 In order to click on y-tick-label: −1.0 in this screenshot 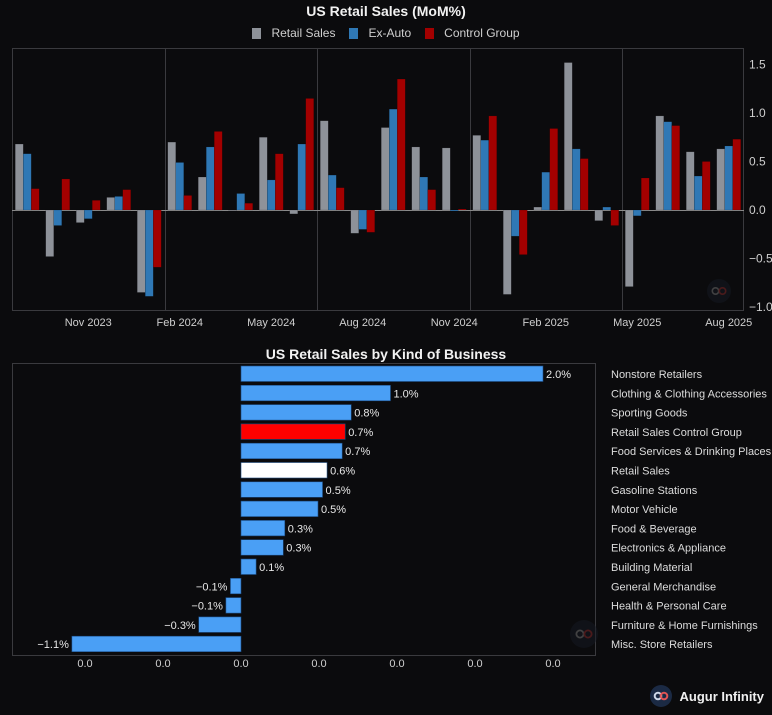, I will do `click(760, 307)`.